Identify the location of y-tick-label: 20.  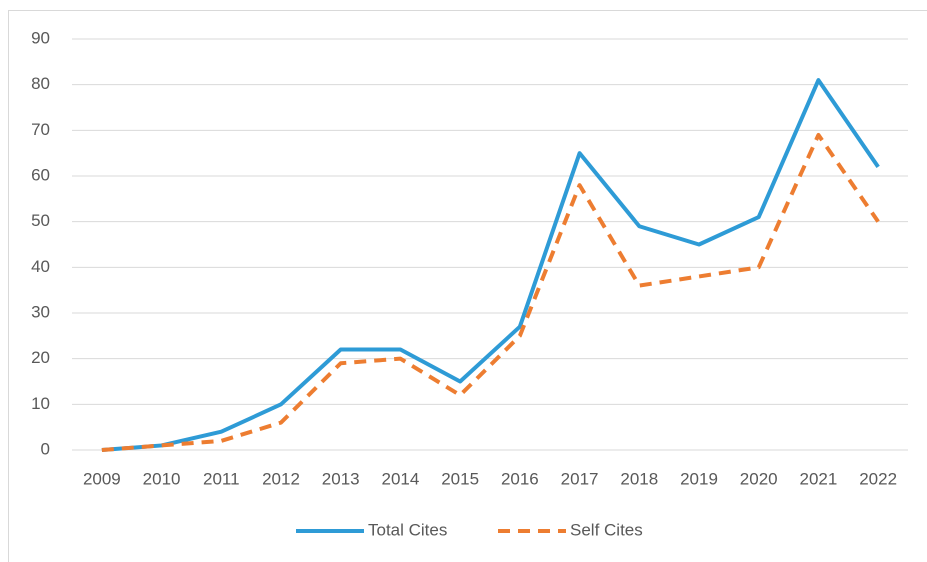
(40, 357).